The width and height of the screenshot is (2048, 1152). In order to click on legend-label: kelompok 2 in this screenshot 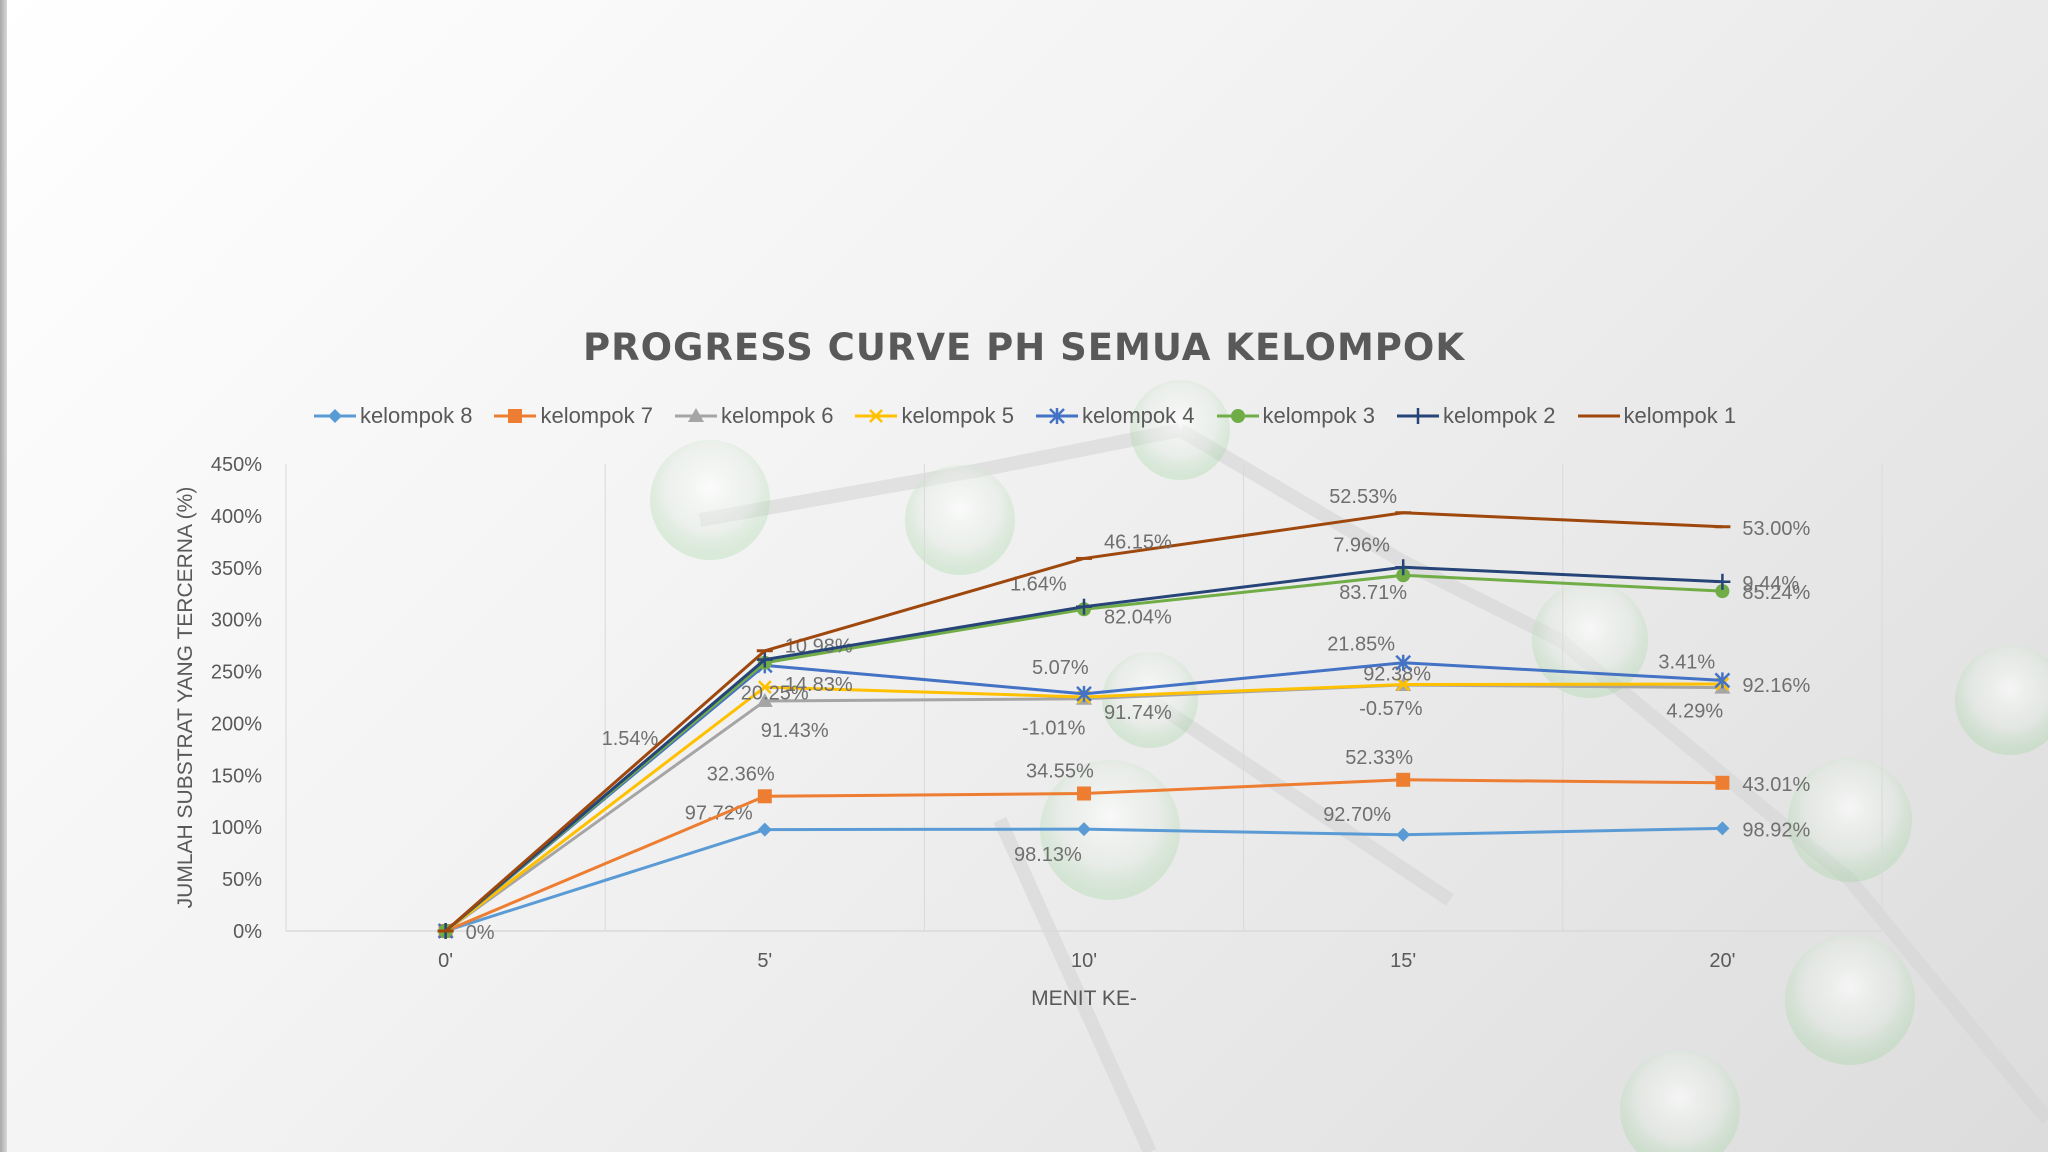, I will do `click(1499, 415)`.